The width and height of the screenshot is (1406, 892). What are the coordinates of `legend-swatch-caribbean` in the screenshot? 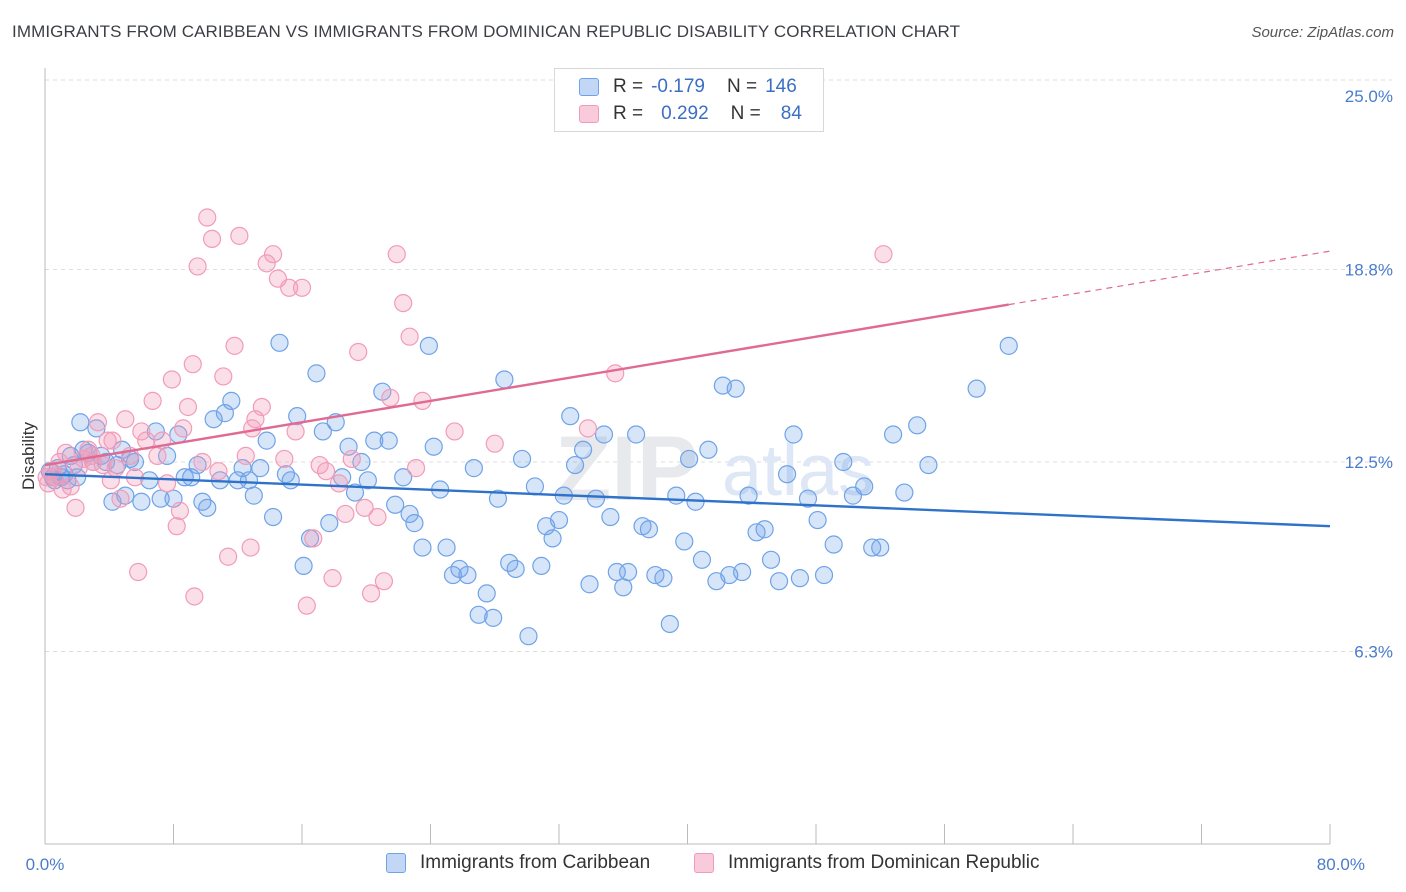 It's located at (396, 863).